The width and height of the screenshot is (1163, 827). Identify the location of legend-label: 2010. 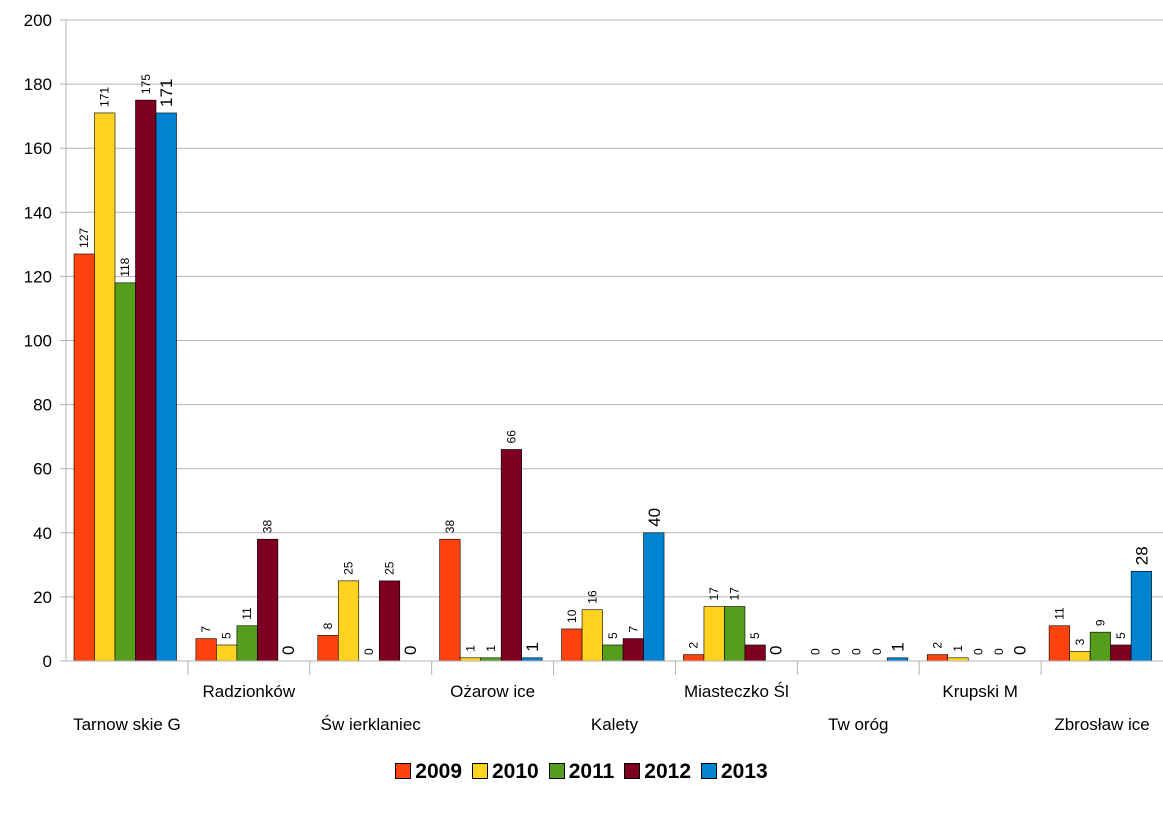
(515, 771).